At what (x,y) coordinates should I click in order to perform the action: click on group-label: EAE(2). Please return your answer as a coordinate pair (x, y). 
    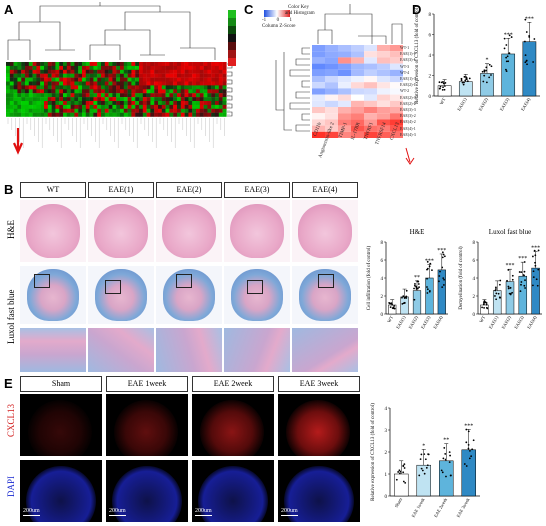
    Looking at the image, I should click on (189, 190).